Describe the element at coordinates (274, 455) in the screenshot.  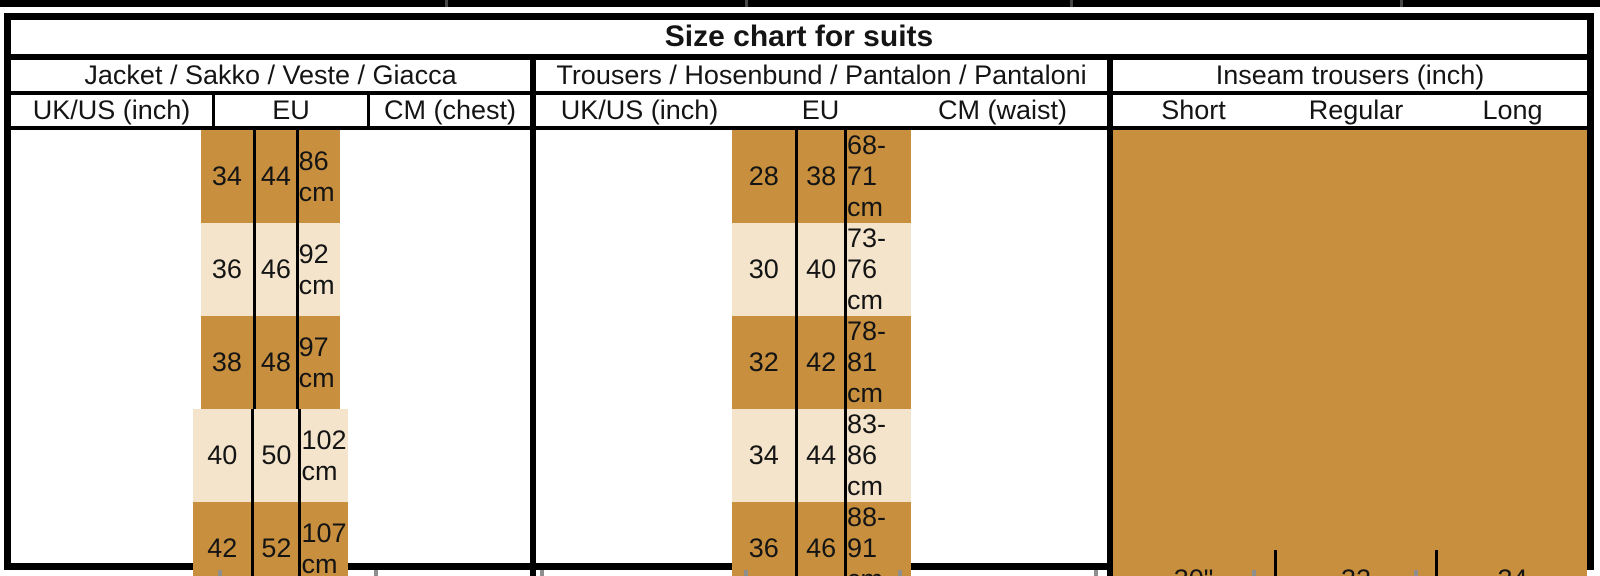
I see `jacket-eu-cell: 50` at that location.